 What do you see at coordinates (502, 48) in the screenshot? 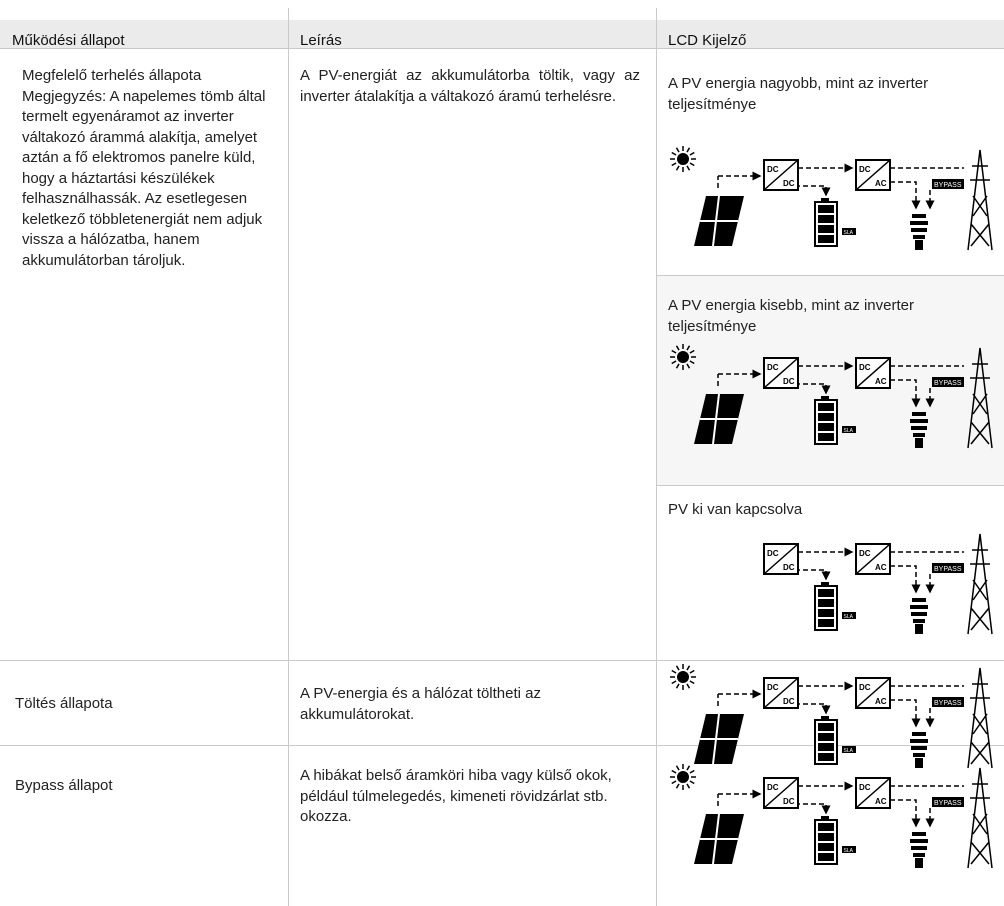
I see `row-border` at bounding box center [502, 48].